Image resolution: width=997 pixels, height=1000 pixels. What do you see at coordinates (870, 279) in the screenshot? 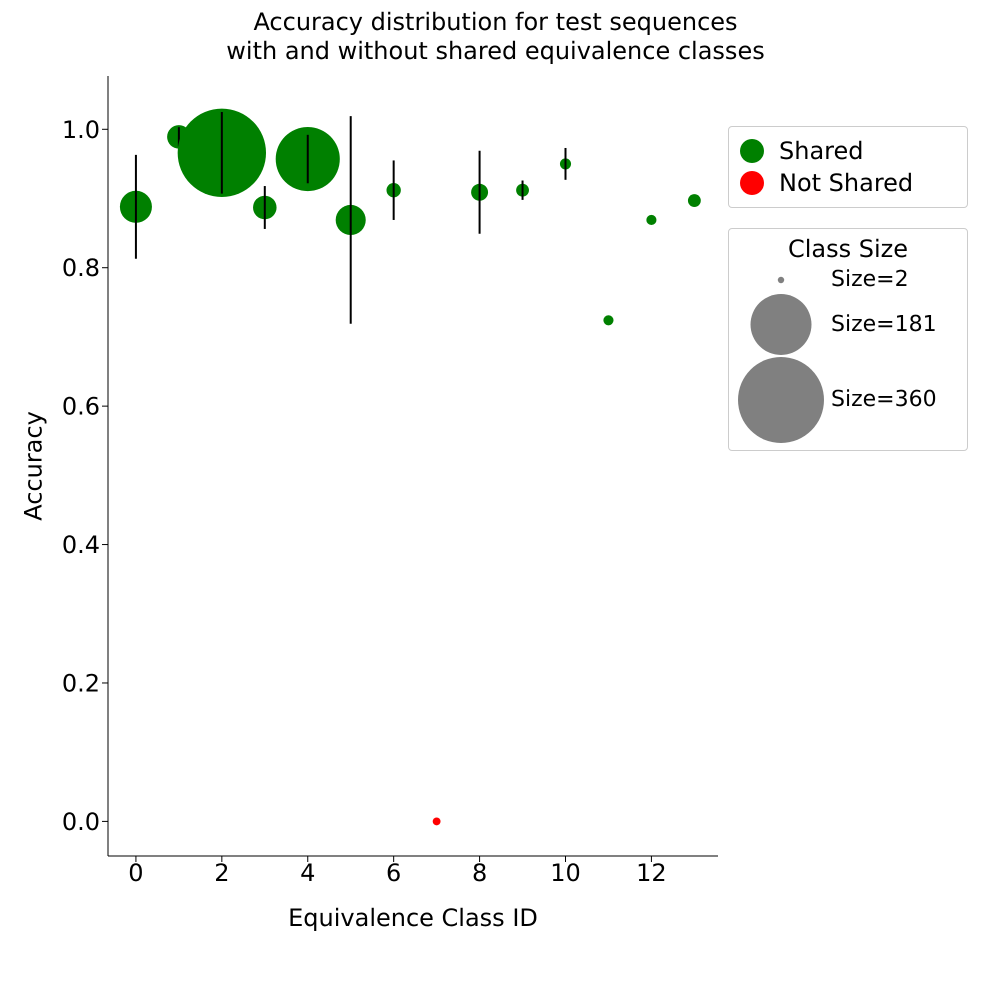
I see `legend-label: Size=2` at bounding box center [870, 279].